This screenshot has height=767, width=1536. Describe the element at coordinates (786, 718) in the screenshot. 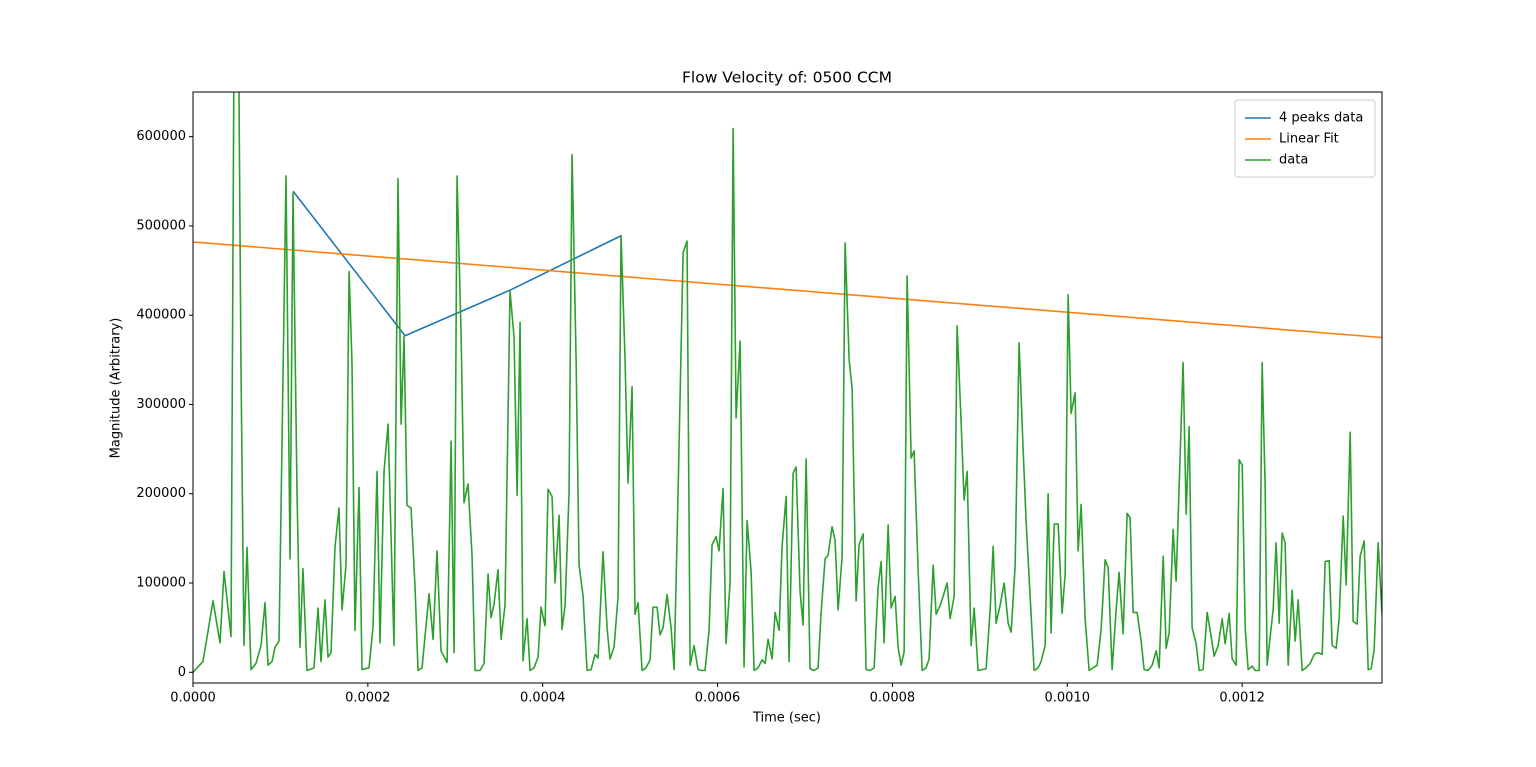

I see `x-axis-label: Time (sec)` at that location.